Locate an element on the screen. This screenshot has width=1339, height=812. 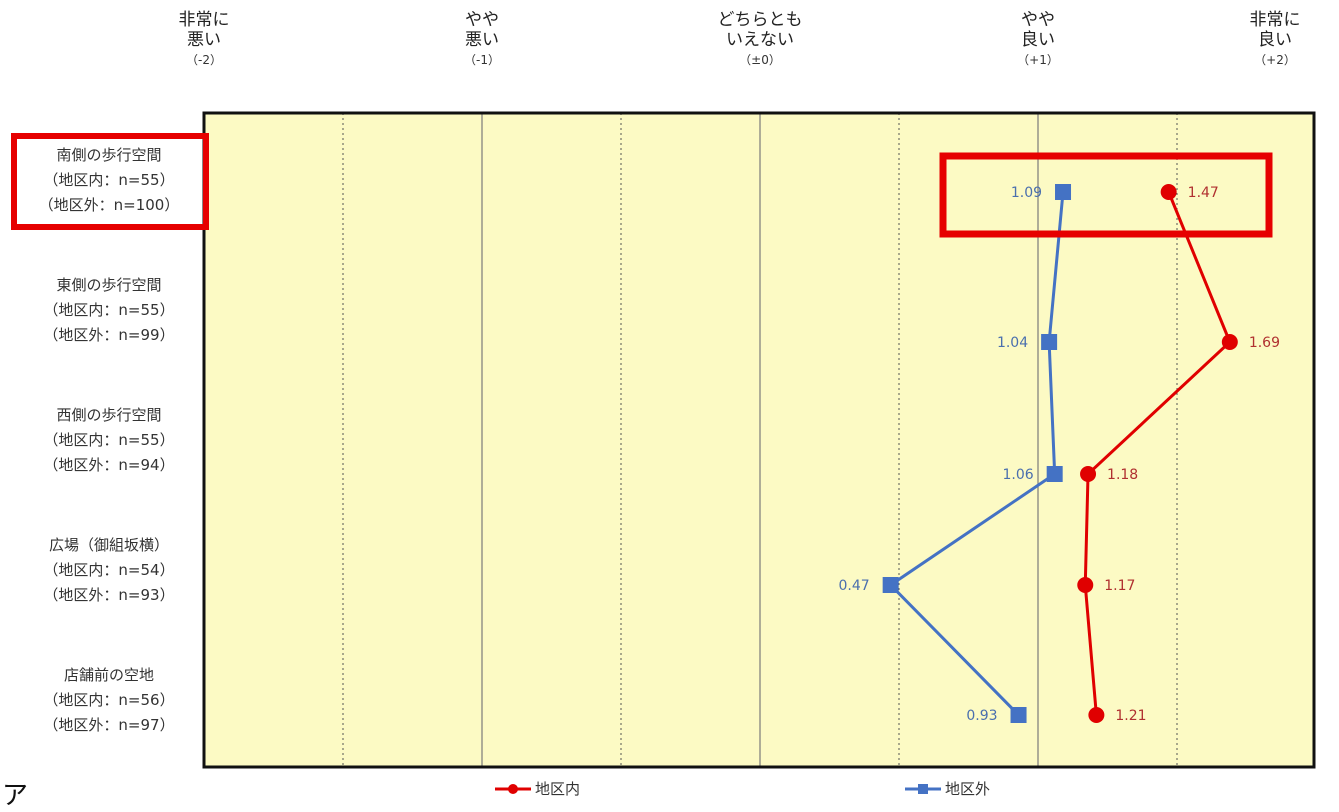
x-tick-label: （-1） is located at coordinates (482, 59).